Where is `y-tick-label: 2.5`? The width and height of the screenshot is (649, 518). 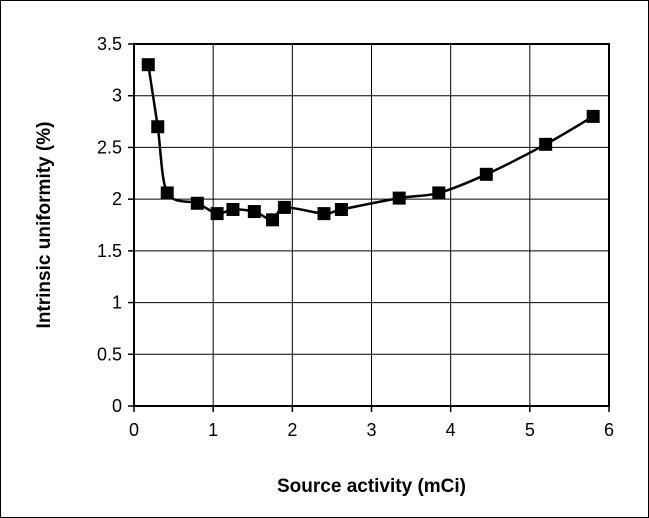
y-tick-label: 2.5 is located at coordinates (109, 147).